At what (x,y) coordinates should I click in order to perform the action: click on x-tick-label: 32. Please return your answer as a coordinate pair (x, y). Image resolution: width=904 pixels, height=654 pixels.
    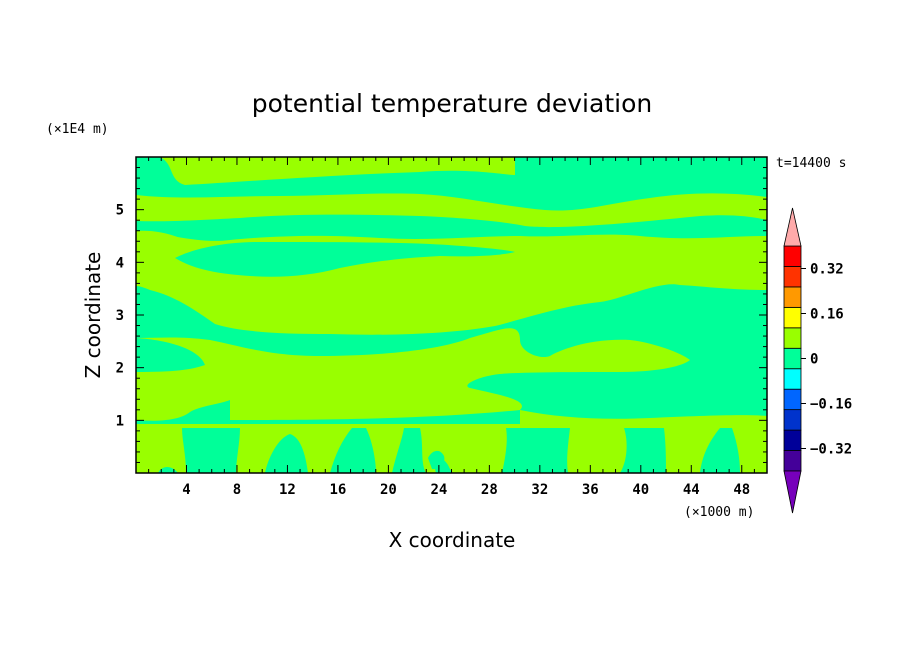
    Looking at the image, I should click on (539, 490).